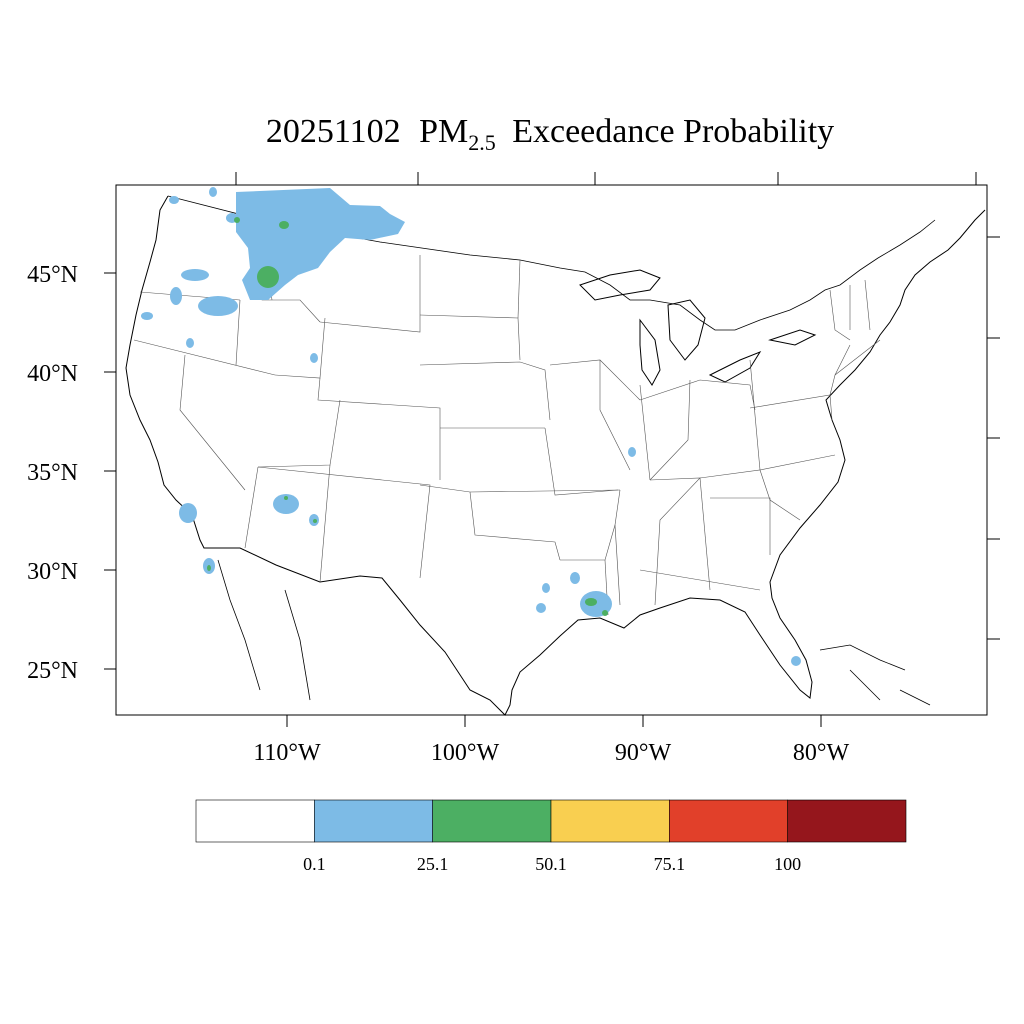  What do you see at coordinates (52, 671) in the screenshot?
I see `lat-label: 25°N` at bounding box center [52, 671].